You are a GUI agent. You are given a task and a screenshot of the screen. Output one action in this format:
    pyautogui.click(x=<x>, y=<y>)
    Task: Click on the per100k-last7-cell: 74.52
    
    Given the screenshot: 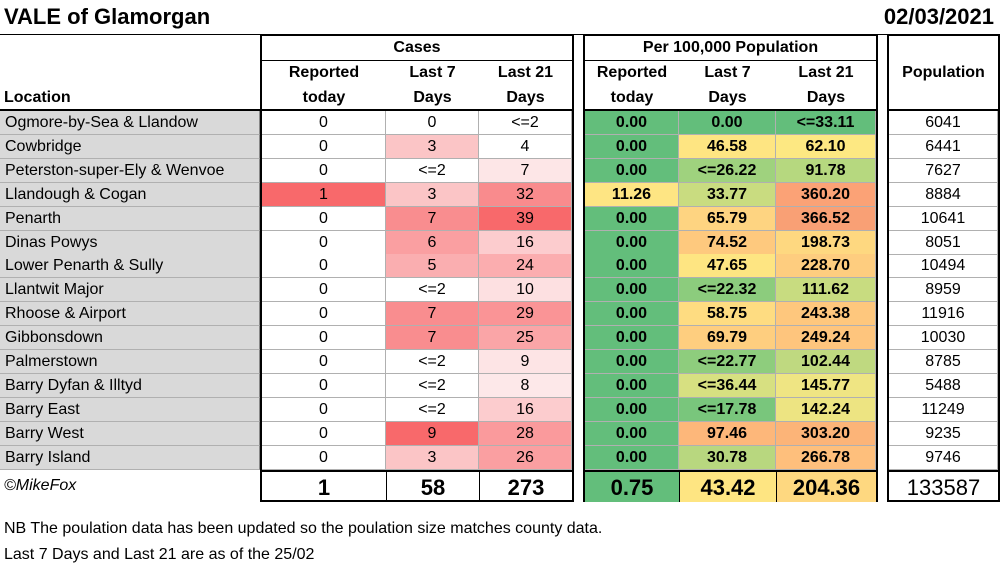 What is the action you would take?
    pyautogui.click(x=727, y=242)
    